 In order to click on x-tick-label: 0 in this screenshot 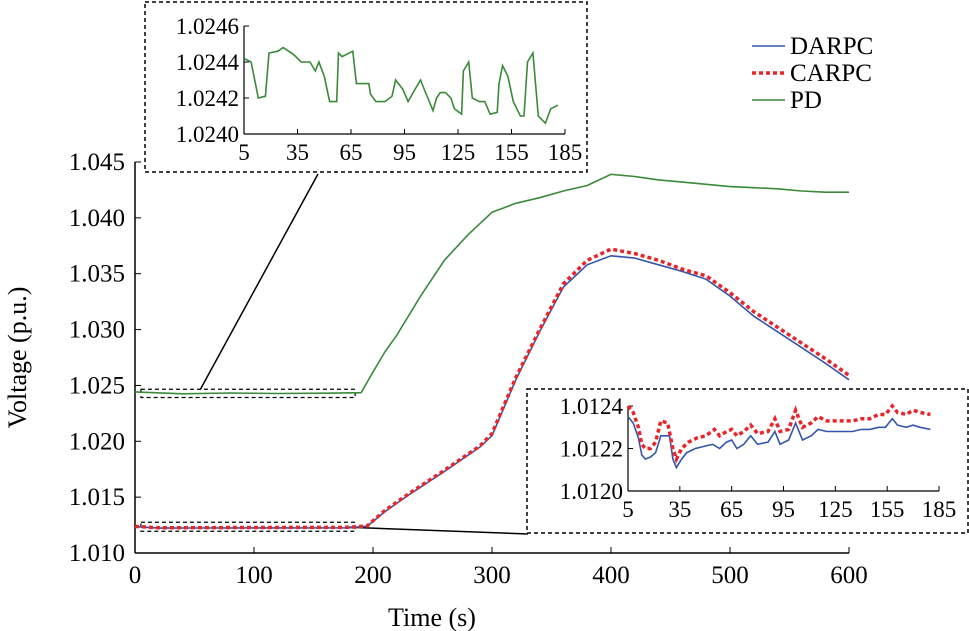, I will do `click(135, 575)`.